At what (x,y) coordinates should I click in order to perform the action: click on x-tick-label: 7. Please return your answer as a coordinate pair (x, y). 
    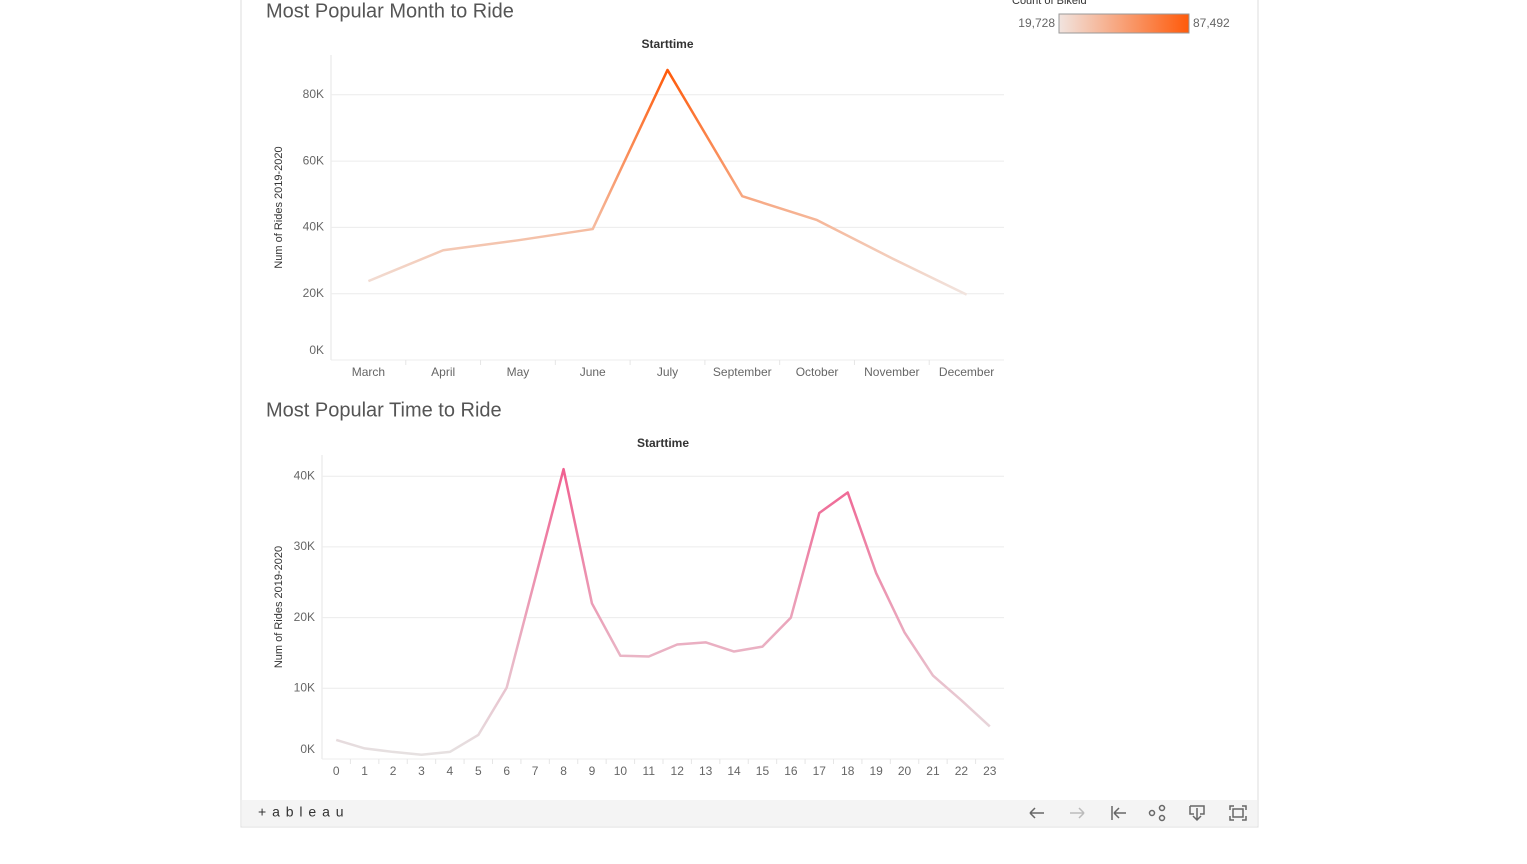
    Looking at the image, I should click on (535, 771).